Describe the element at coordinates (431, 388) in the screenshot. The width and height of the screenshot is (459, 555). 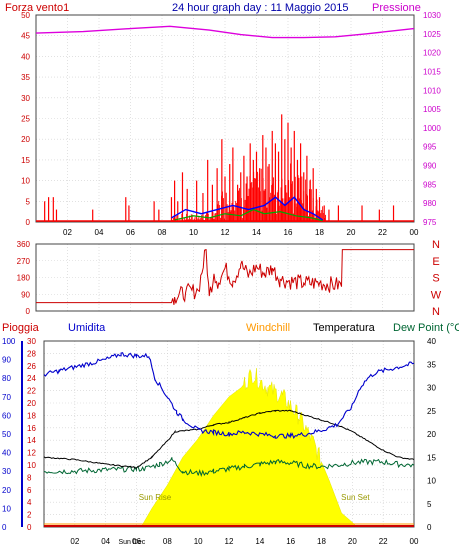
I see `temp-y-tick: 30` at that location.